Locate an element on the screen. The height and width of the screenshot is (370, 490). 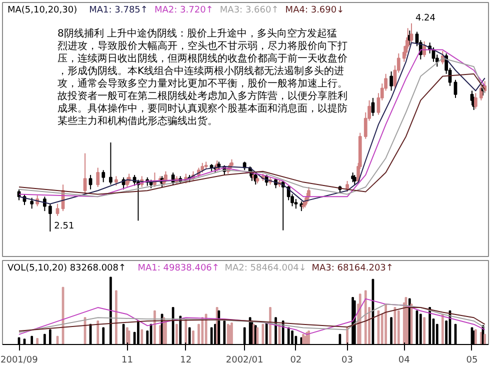
text: MA1: 3.785↑ is located at coordinates (118, 11).